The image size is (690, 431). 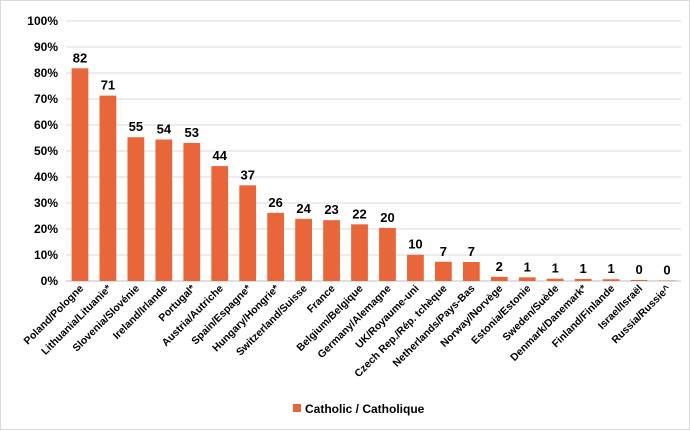 What do you see at coordinates (303, 208) in the screenshot?
I see `data-label: 24` at bounding box center [303, 208].